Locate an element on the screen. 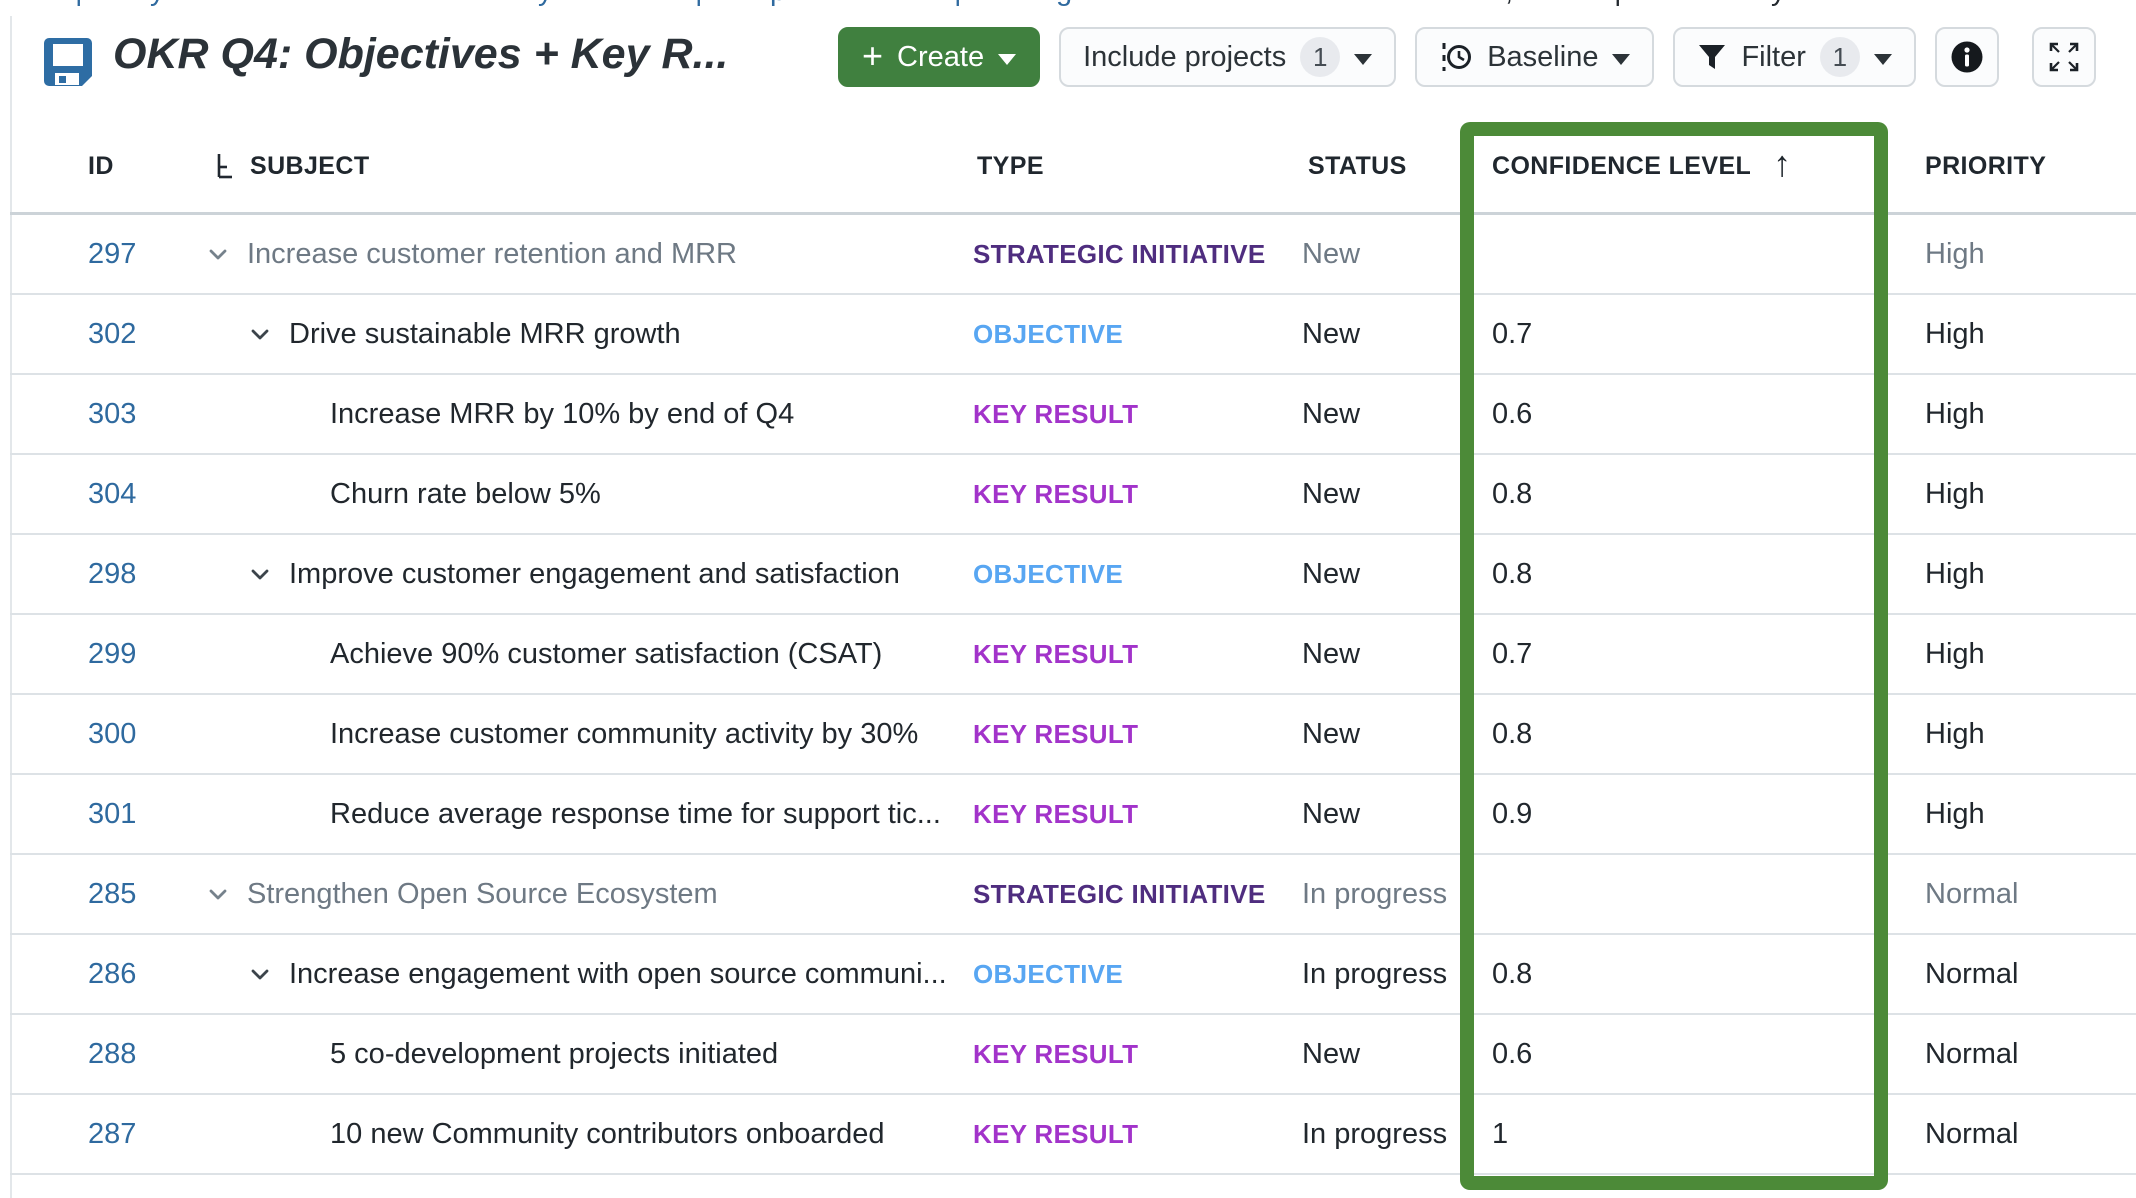 The image size is (2136, 1198). subject-cell: Increase customer retention and MRR is located at coordinates (556, 254).